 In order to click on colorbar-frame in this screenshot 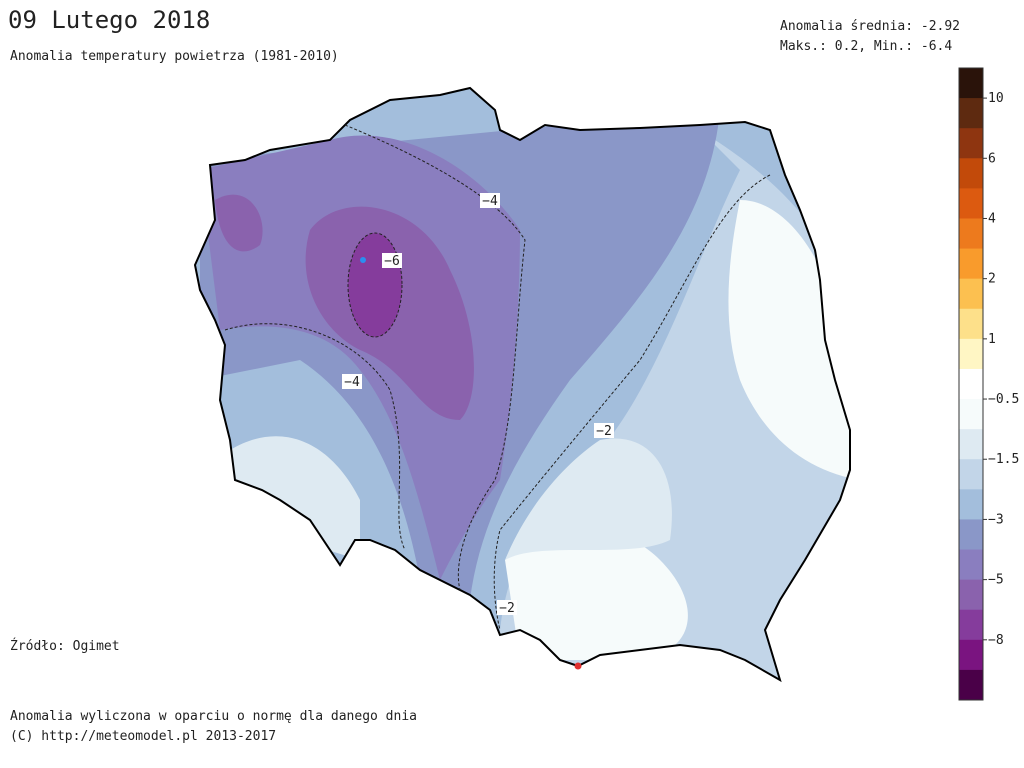, I will do `click(971, 384)`.